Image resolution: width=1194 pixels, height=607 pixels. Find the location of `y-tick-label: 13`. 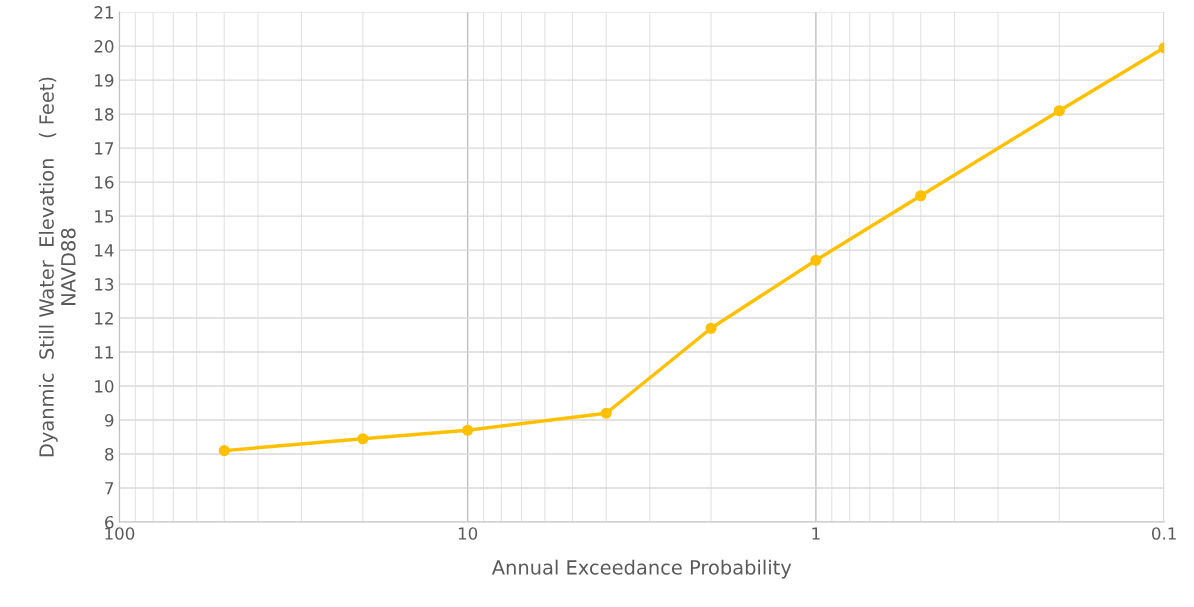

y-tick-label: 13 is located at coordinates (104, 284).